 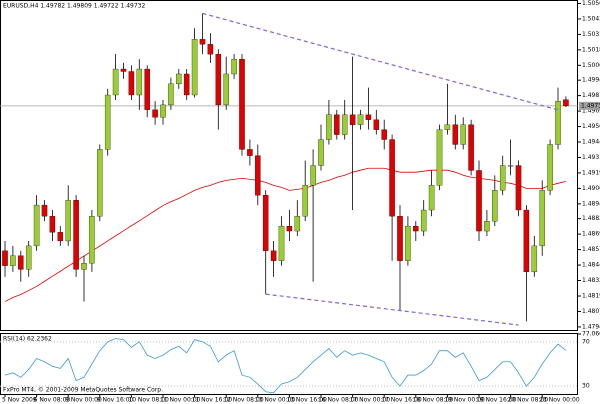 I want to click on current-price-label: 1.49732, so click(x=590, y=105).